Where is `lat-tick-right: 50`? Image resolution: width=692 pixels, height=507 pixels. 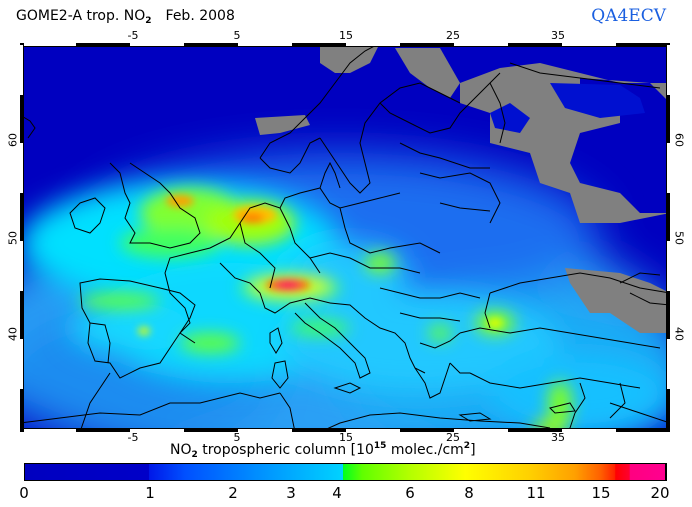 lat-tick-right: 50 is located at coordinates (679, 238).